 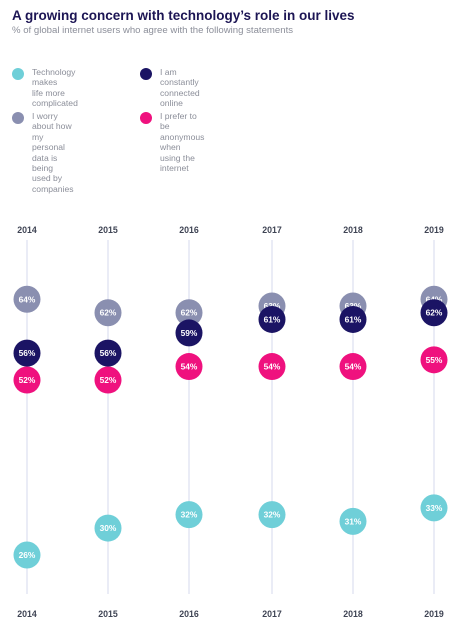 I want to click on legend-label-line: I am constantly, so click(x=179, y=77).